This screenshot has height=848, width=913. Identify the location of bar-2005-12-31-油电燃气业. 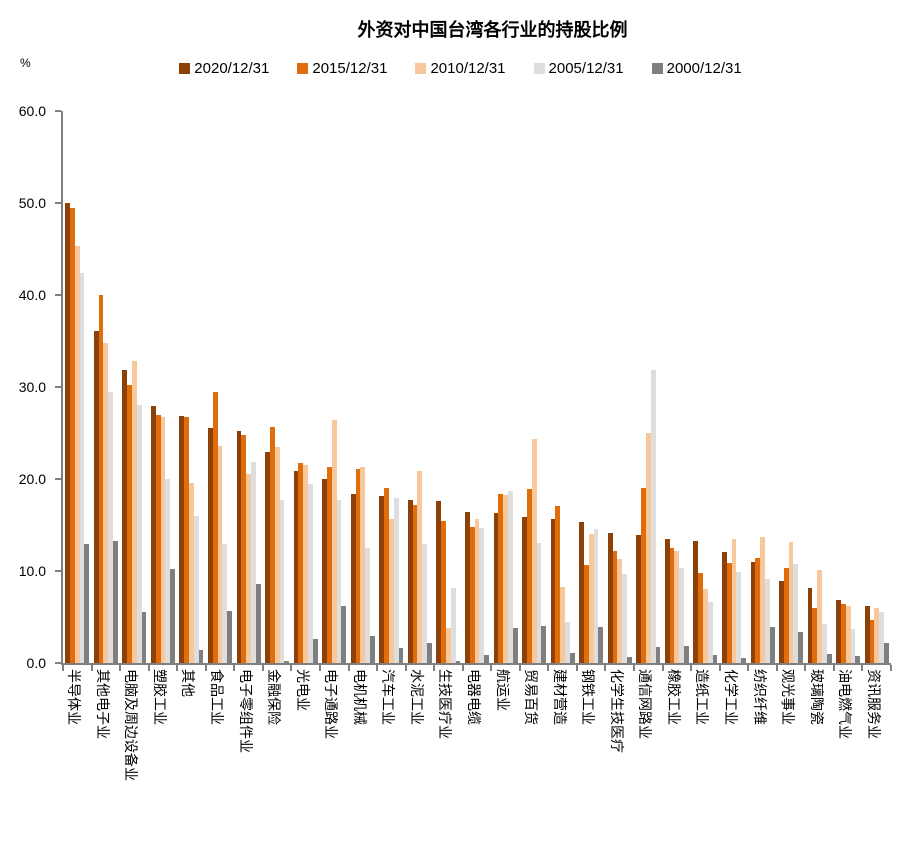
(853, 645).